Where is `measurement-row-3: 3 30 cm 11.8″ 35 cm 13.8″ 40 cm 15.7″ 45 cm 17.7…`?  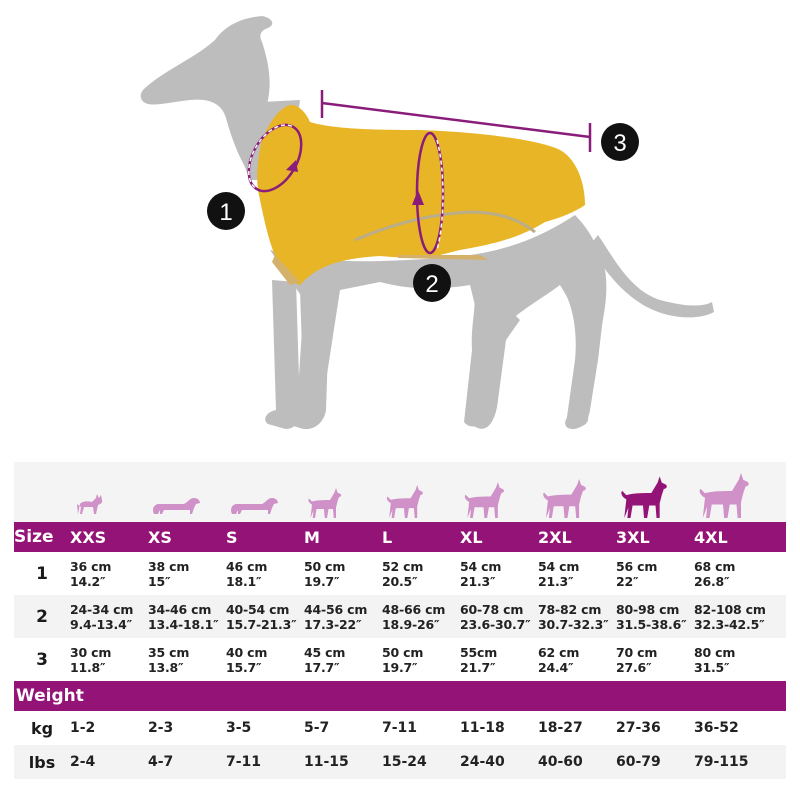 measurement-row-3: 3 30 cm 11.8″ 35 cm 13.8″ 40 cm 15.7″ 45 cm 17.7… is located at coordinates (400, 659).